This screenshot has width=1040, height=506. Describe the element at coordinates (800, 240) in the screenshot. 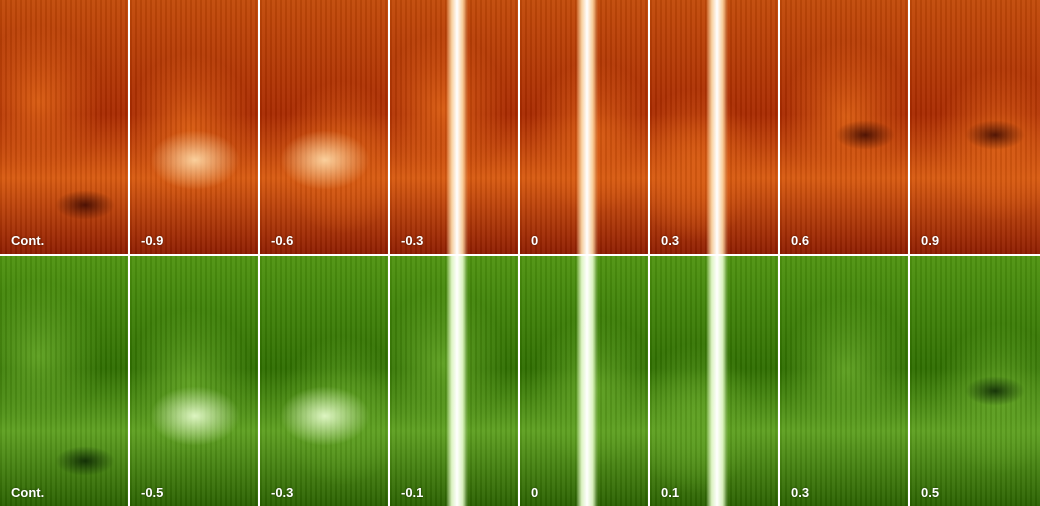

I see `panel-label: 0.6` at that location.